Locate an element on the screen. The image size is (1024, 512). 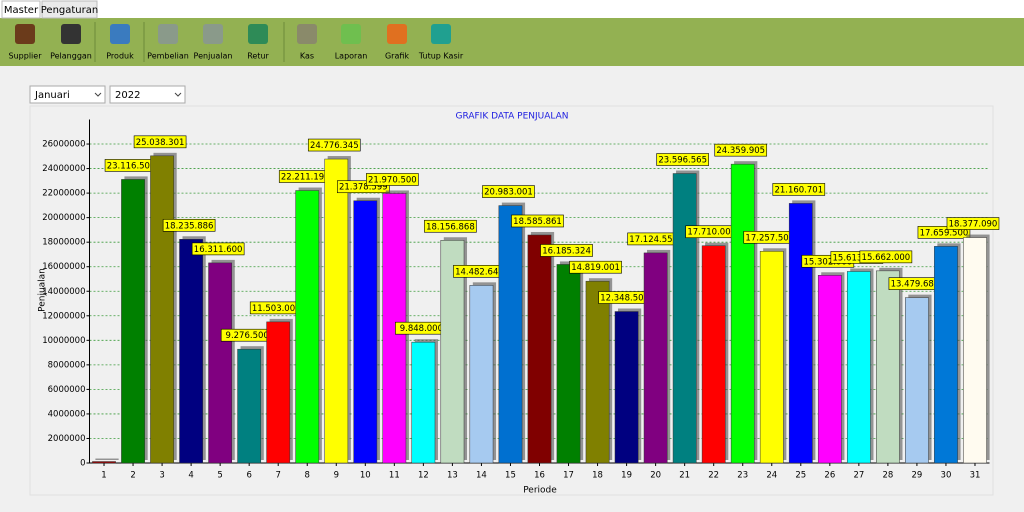
y-tick-label: 20000000 is located at coordinates (63, 218).